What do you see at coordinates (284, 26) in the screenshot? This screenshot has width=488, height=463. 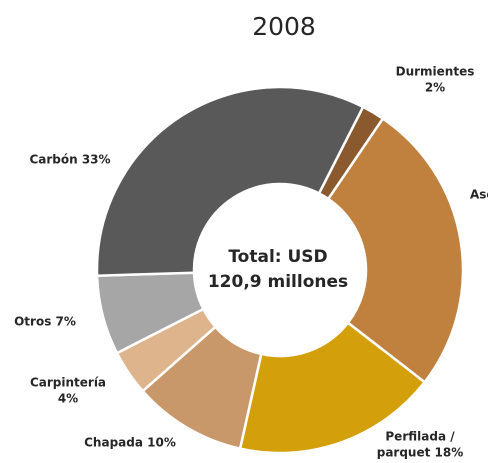 I see `chart-title: 2008` at bounding box center [284, 26].